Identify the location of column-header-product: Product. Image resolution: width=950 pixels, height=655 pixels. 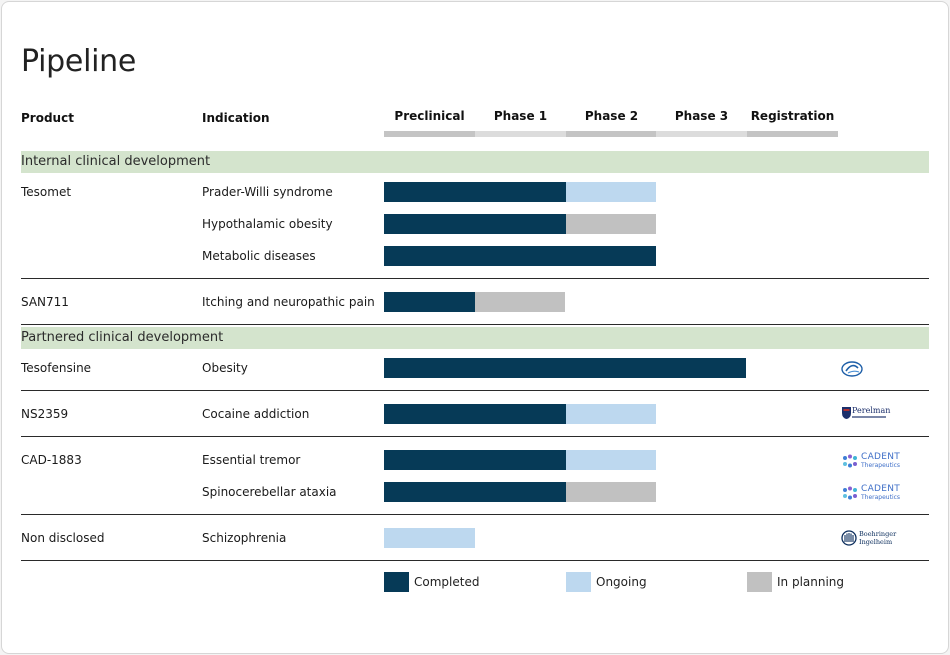
(47, 118).